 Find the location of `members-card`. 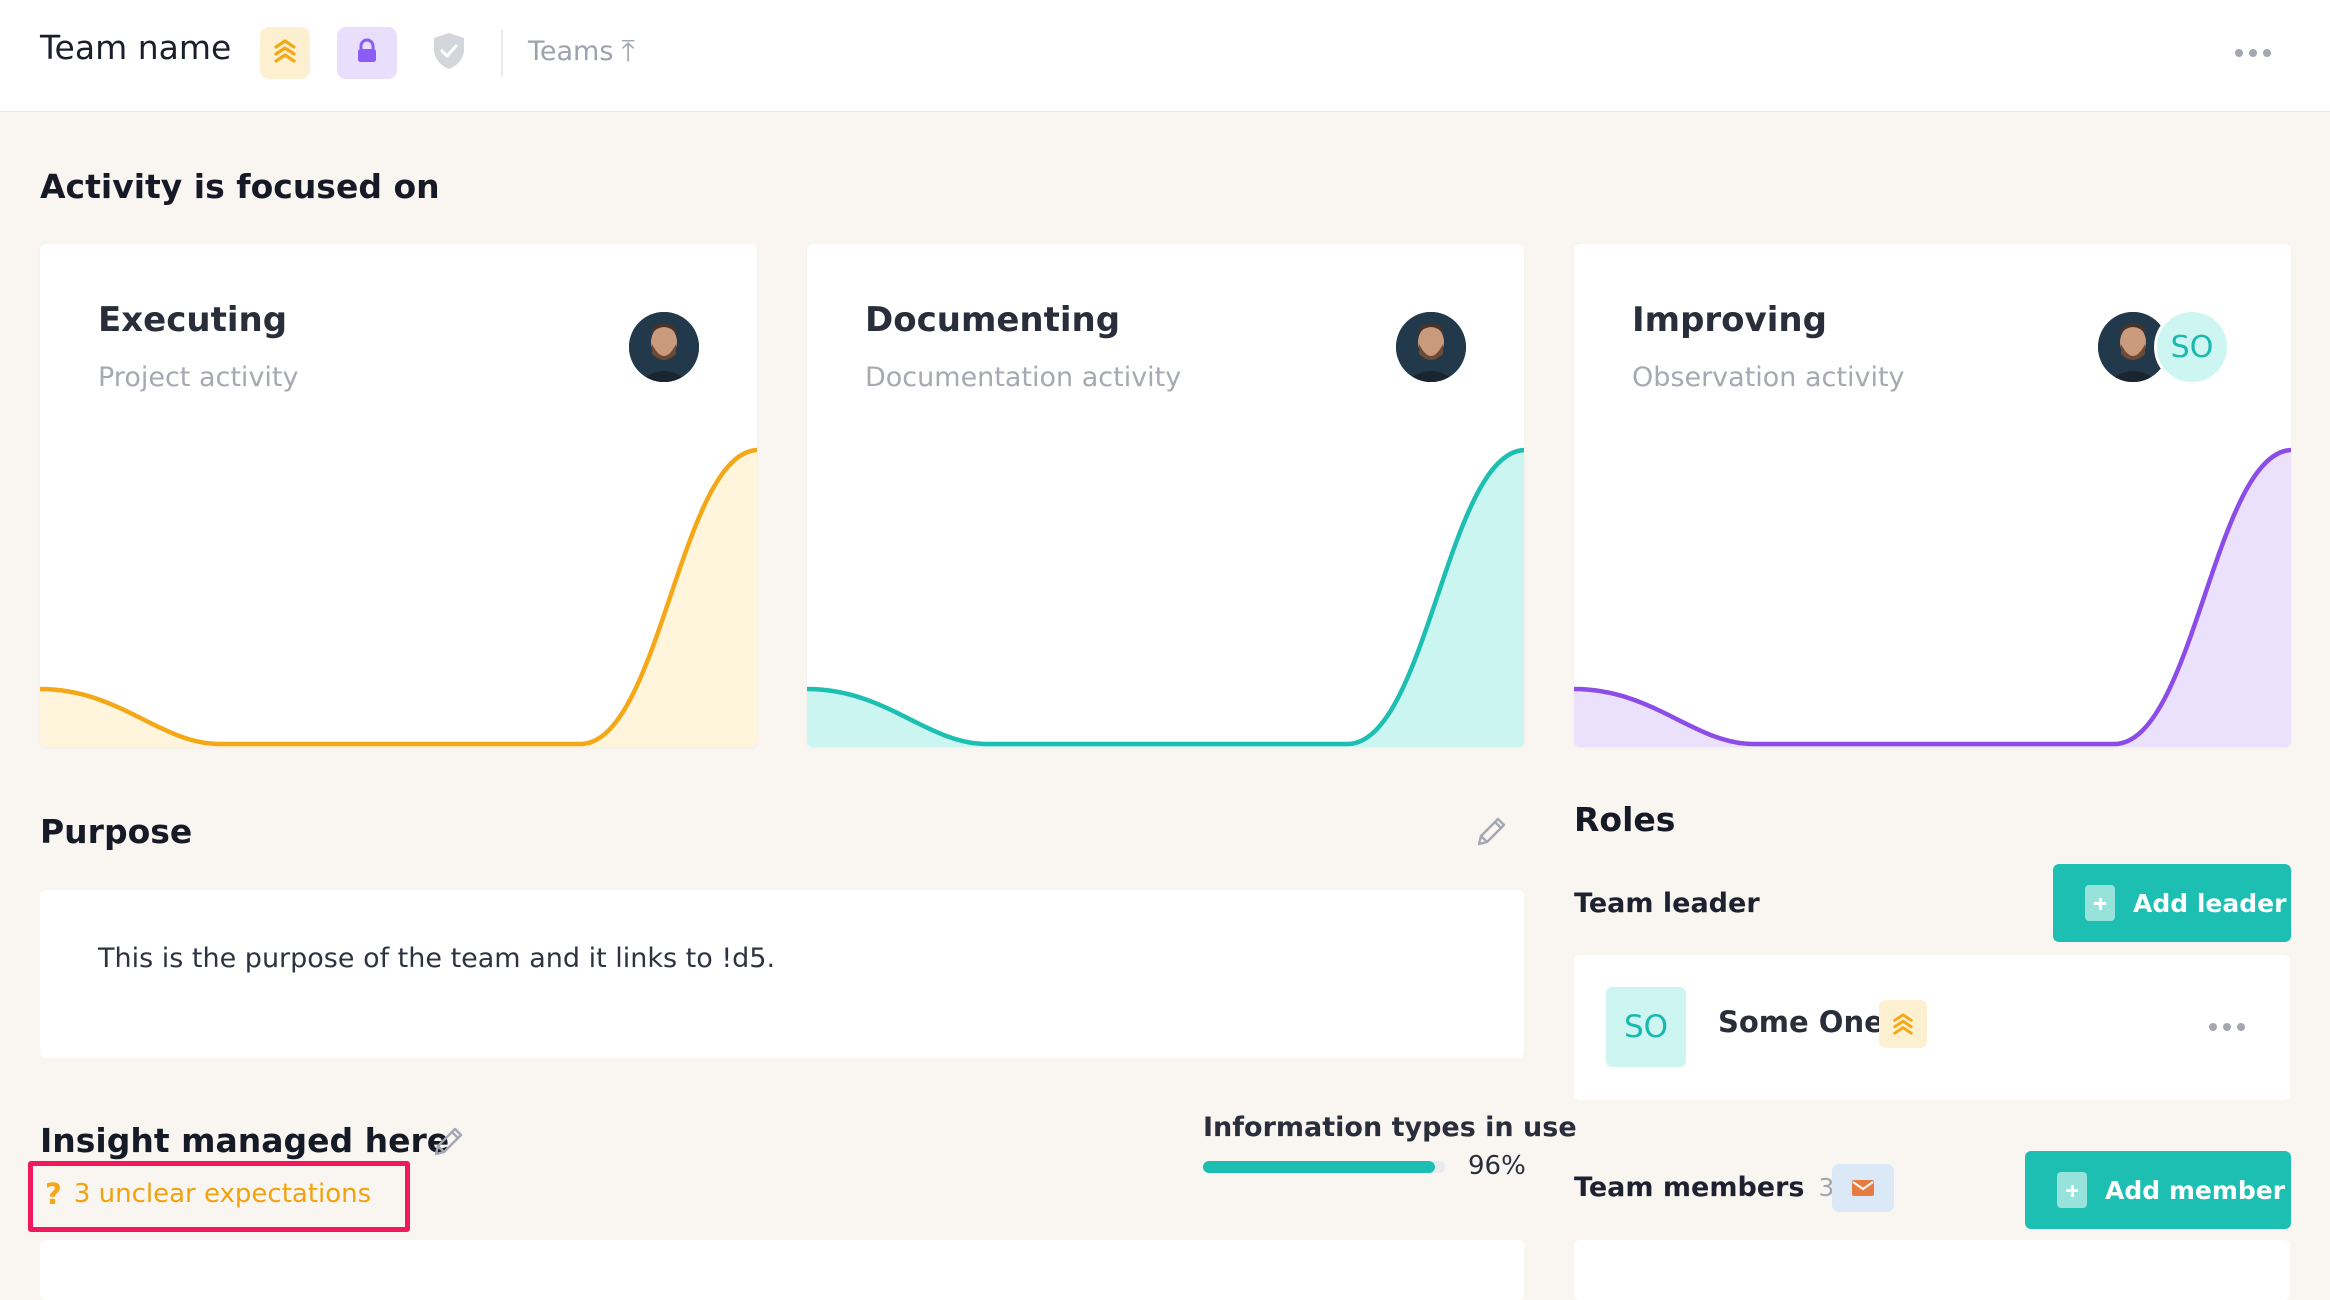

members-card is located at coordinates (1932, 1270).